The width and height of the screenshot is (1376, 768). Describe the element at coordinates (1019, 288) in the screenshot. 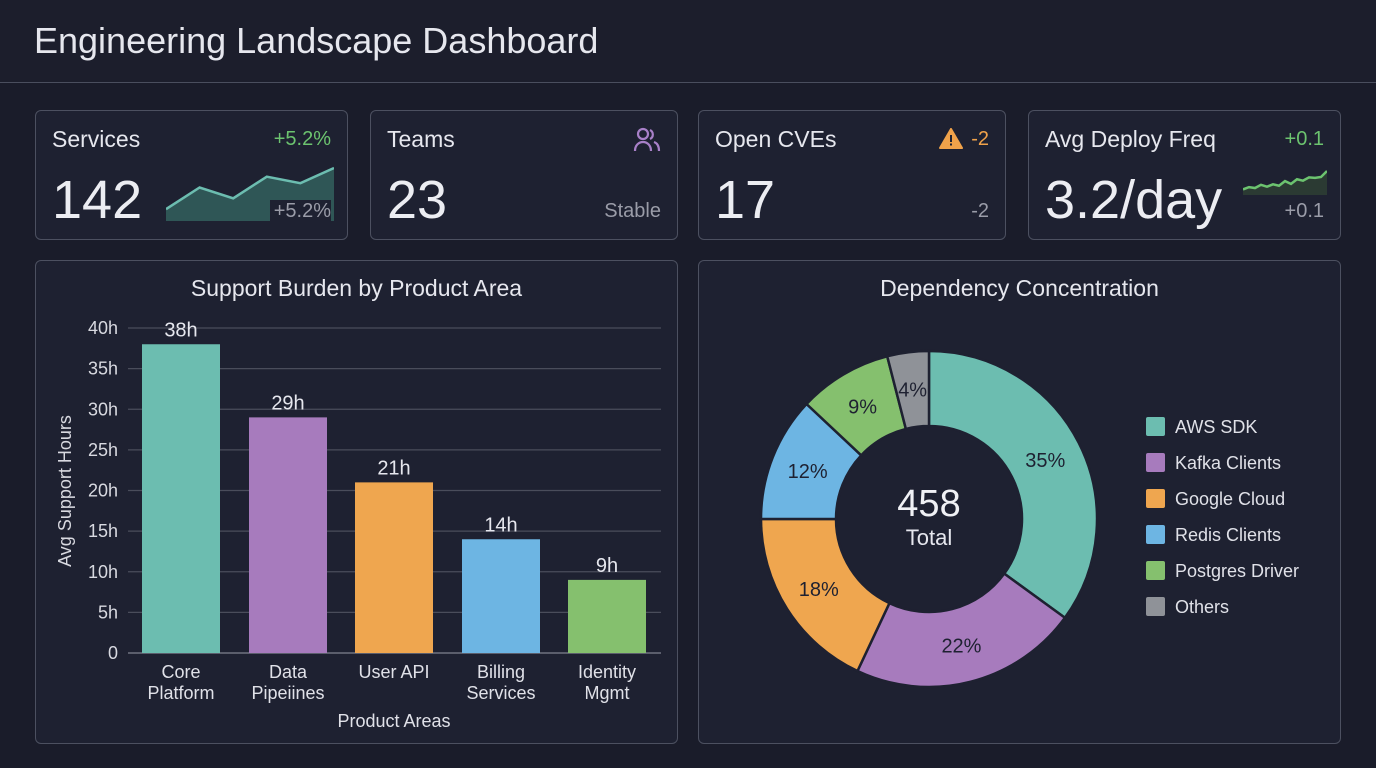

I see `chart-title: Dependency Concentration` at that location.